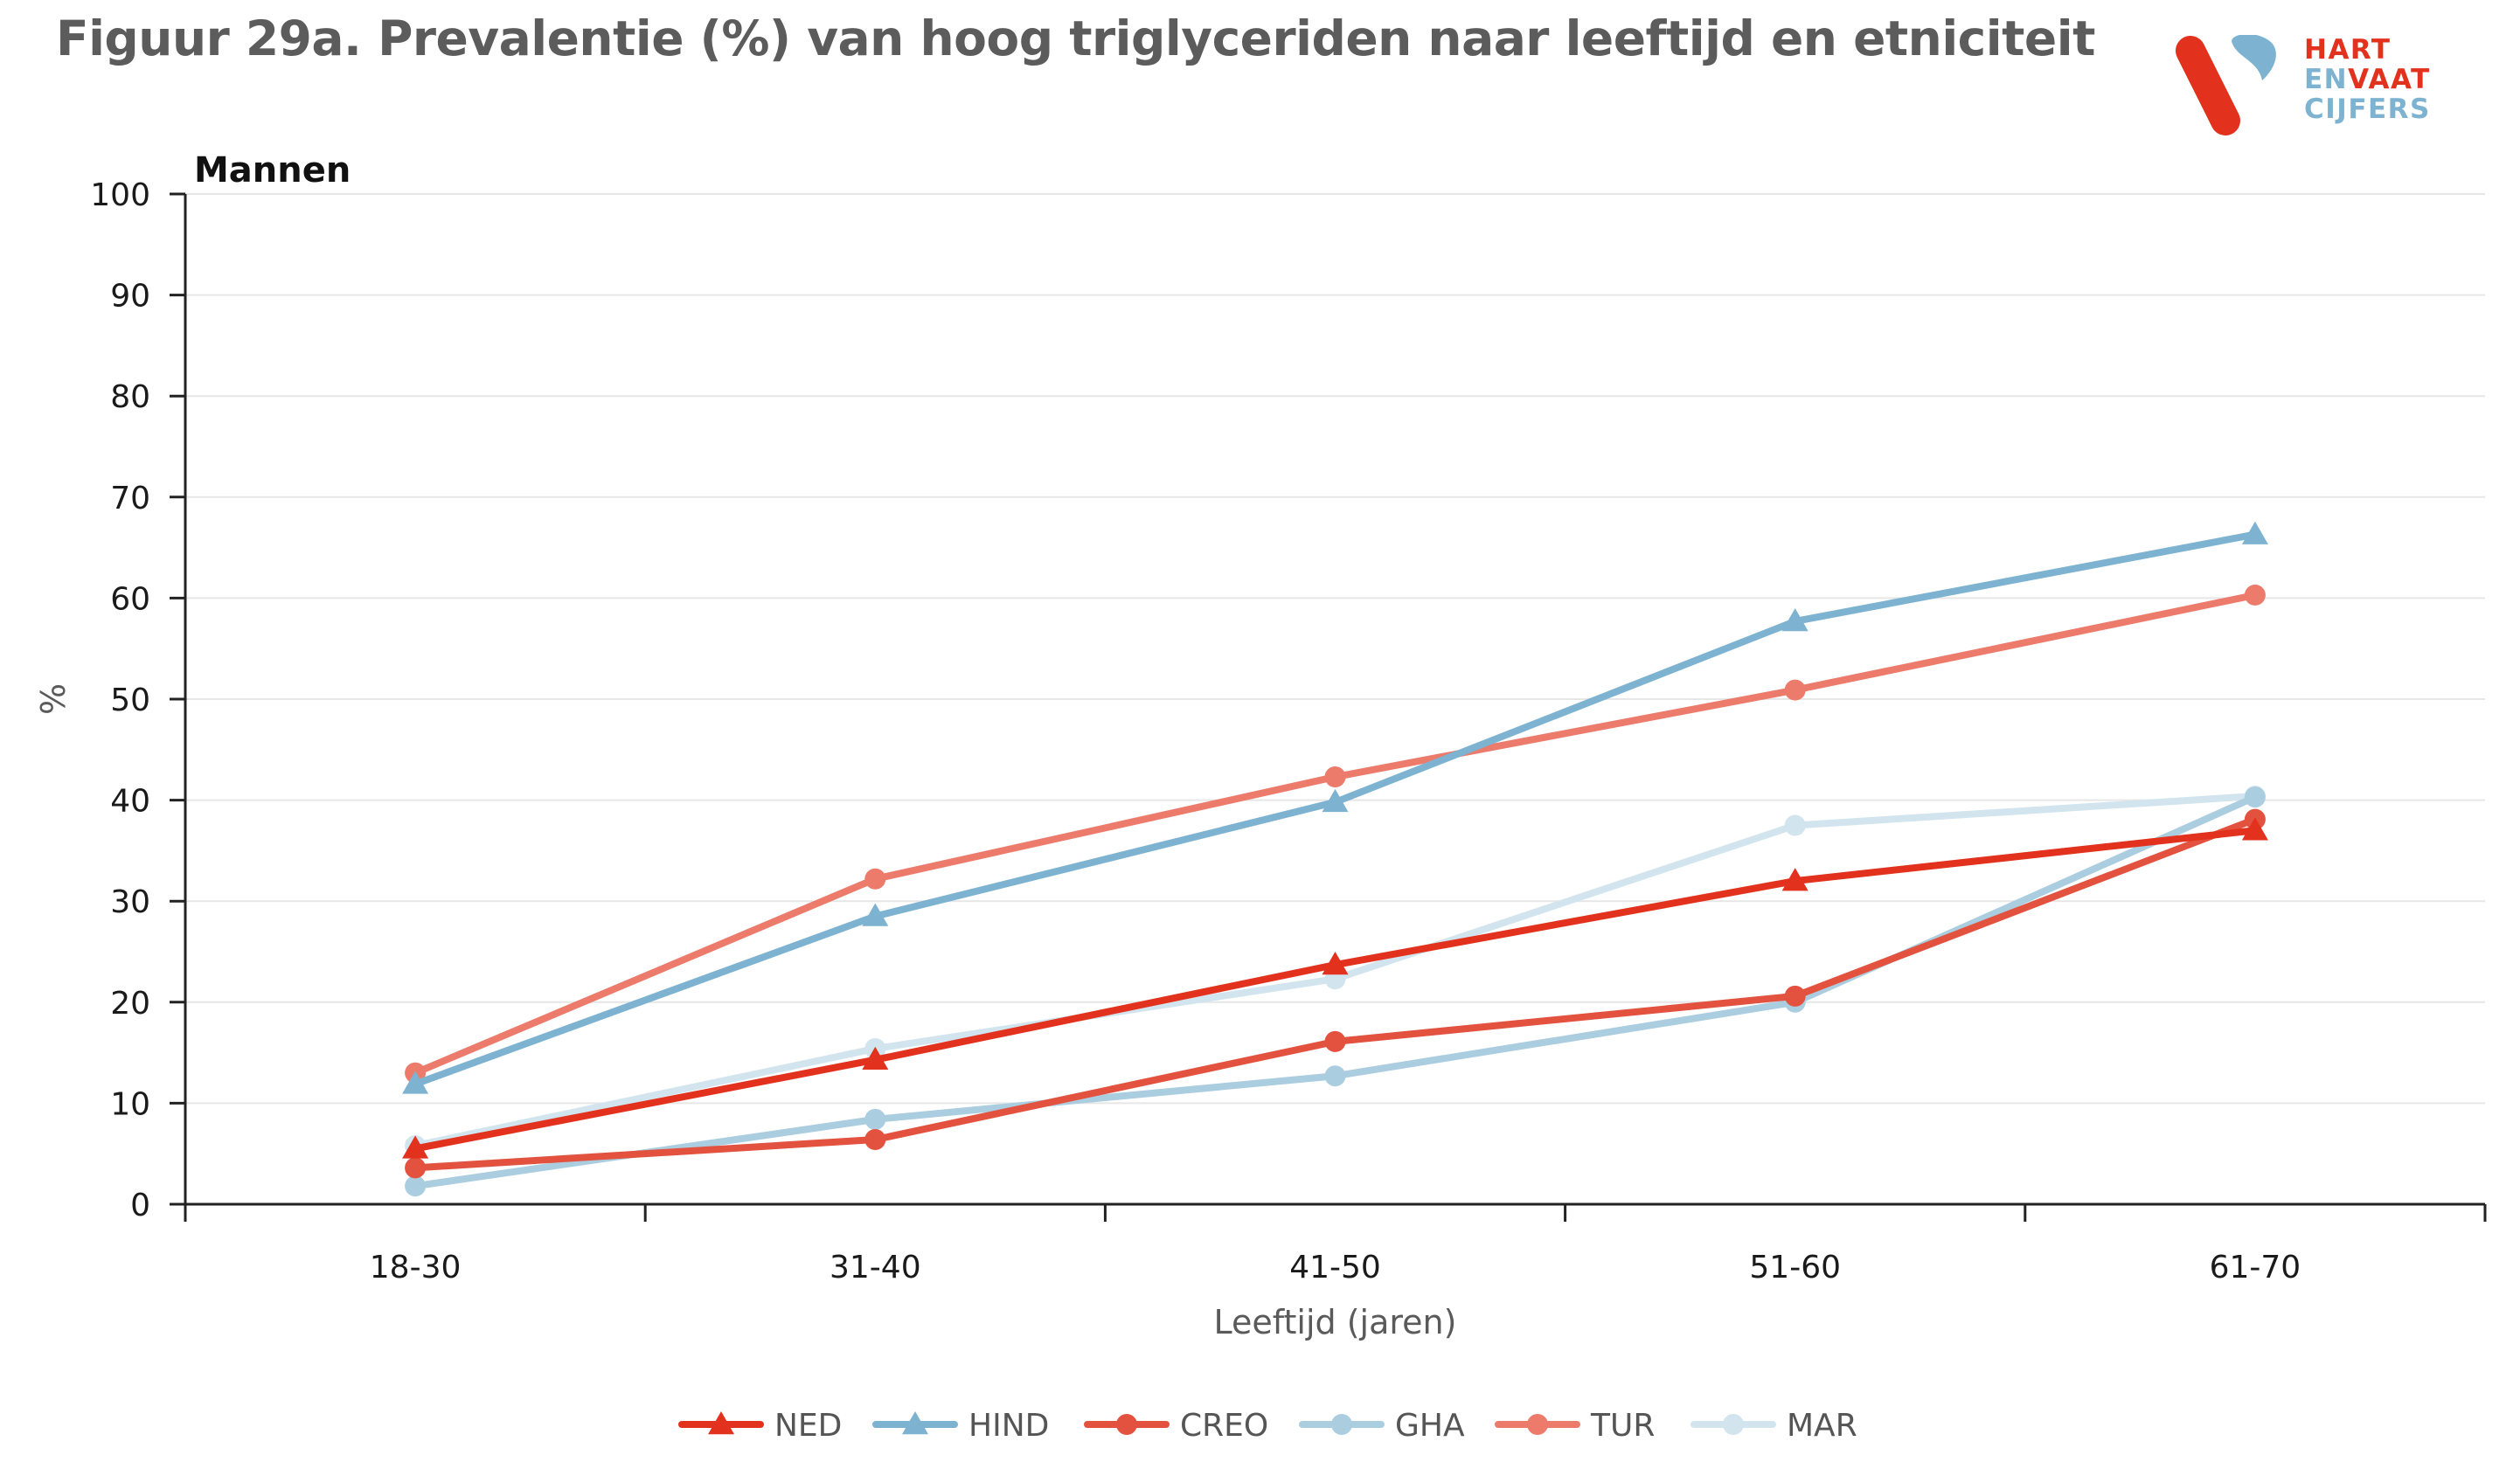 This screenshot has width=2520, height=1476. Describe the element at coordinates (1335, 1322) in the screenshot. I see `x-axis-label: Leeftijd (jaren)` at that location.